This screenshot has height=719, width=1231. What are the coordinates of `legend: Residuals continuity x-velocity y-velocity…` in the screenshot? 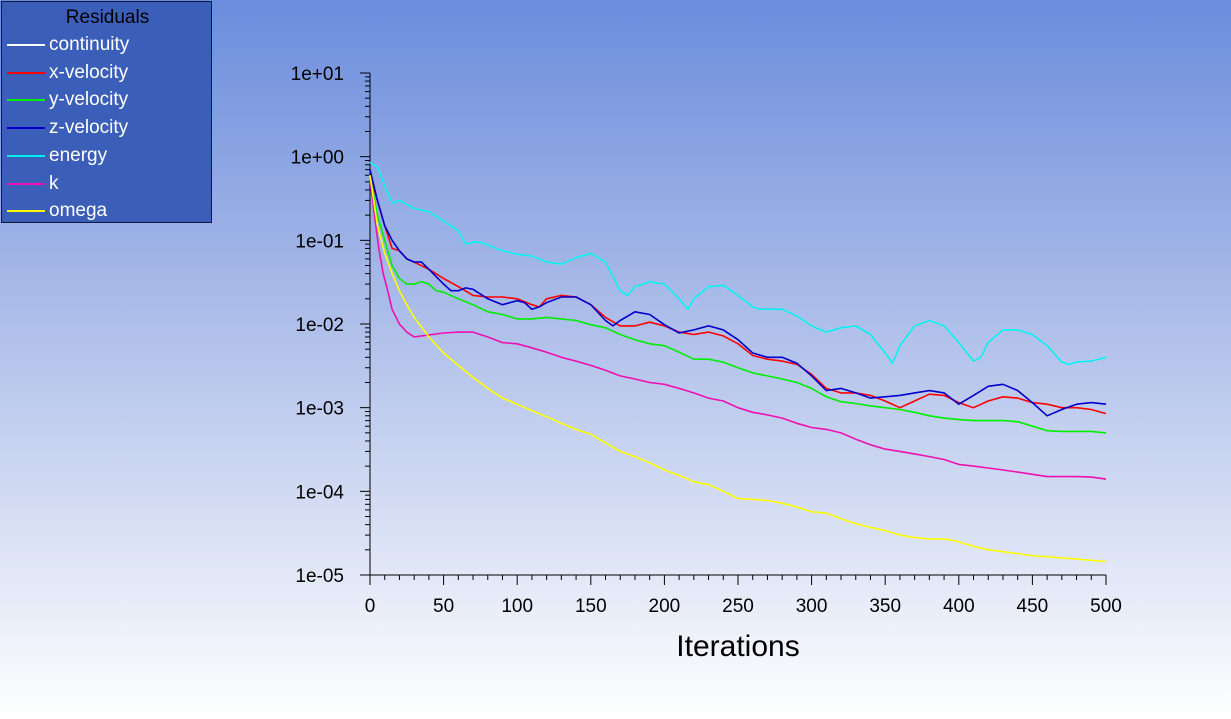 It's located at (106, 112).